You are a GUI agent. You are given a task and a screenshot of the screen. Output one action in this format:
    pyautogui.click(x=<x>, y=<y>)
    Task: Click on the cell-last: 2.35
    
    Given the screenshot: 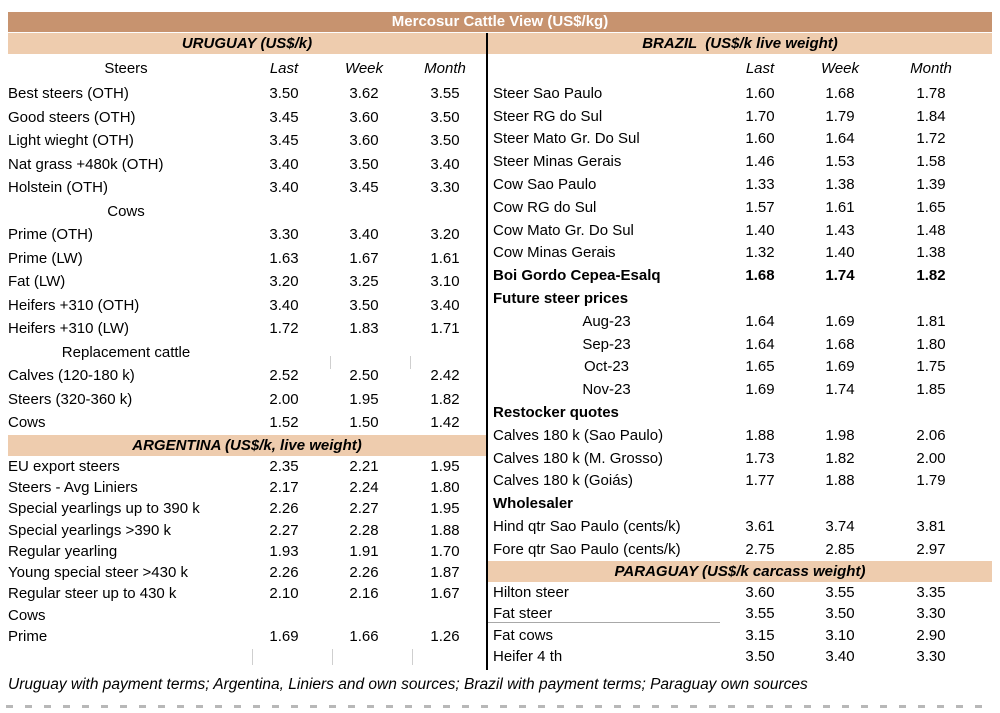 What is the action you would take?
    pyautogui.click(x=284, y=466)
    